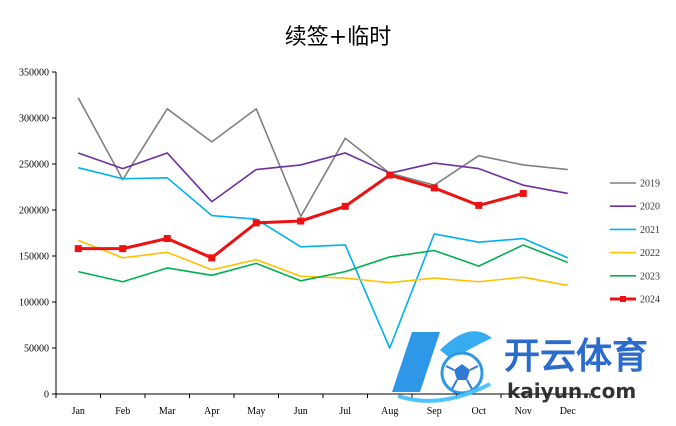  I want to click on y-tick-label: 50000, so click(36, 349).